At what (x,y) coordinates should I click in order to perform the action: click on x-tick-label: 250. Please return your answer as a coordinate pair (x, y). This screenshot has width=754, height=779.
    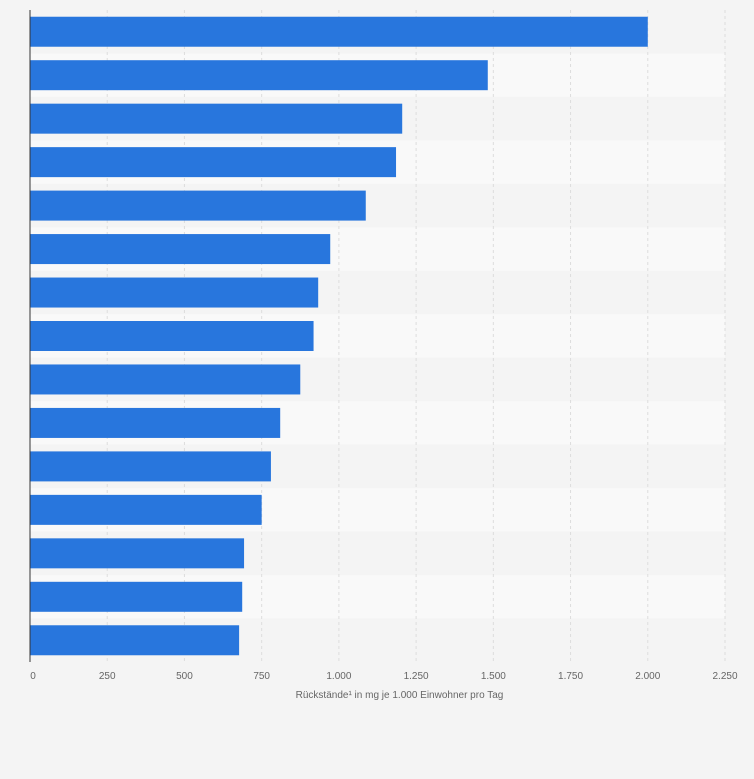
    Looking at the image, I should click on (107, 676).